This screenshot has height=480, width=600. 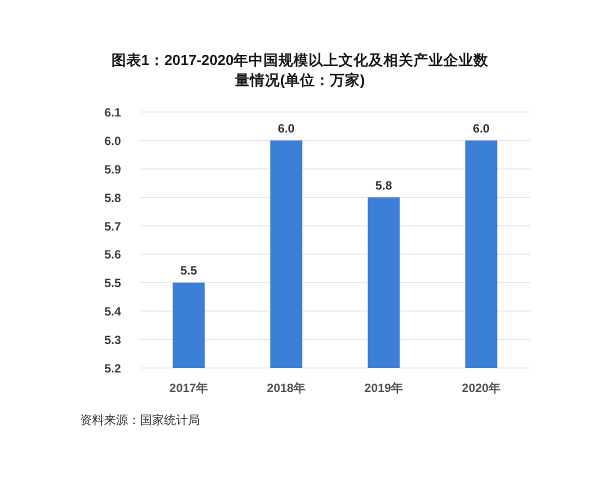 What do you see at coordinates (113, 311) in the screenshot?
I see `y-tick-label: 5.4` at bounding box center [113, 311].